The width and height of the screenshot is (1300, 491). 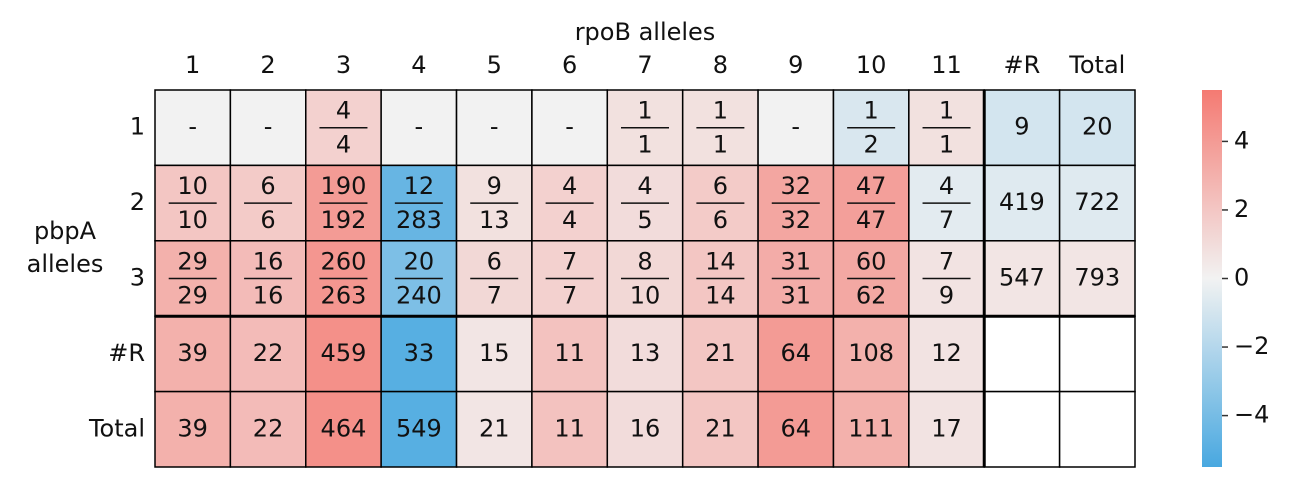 I want to click on numerator: 20, so click(x=419, y=262).